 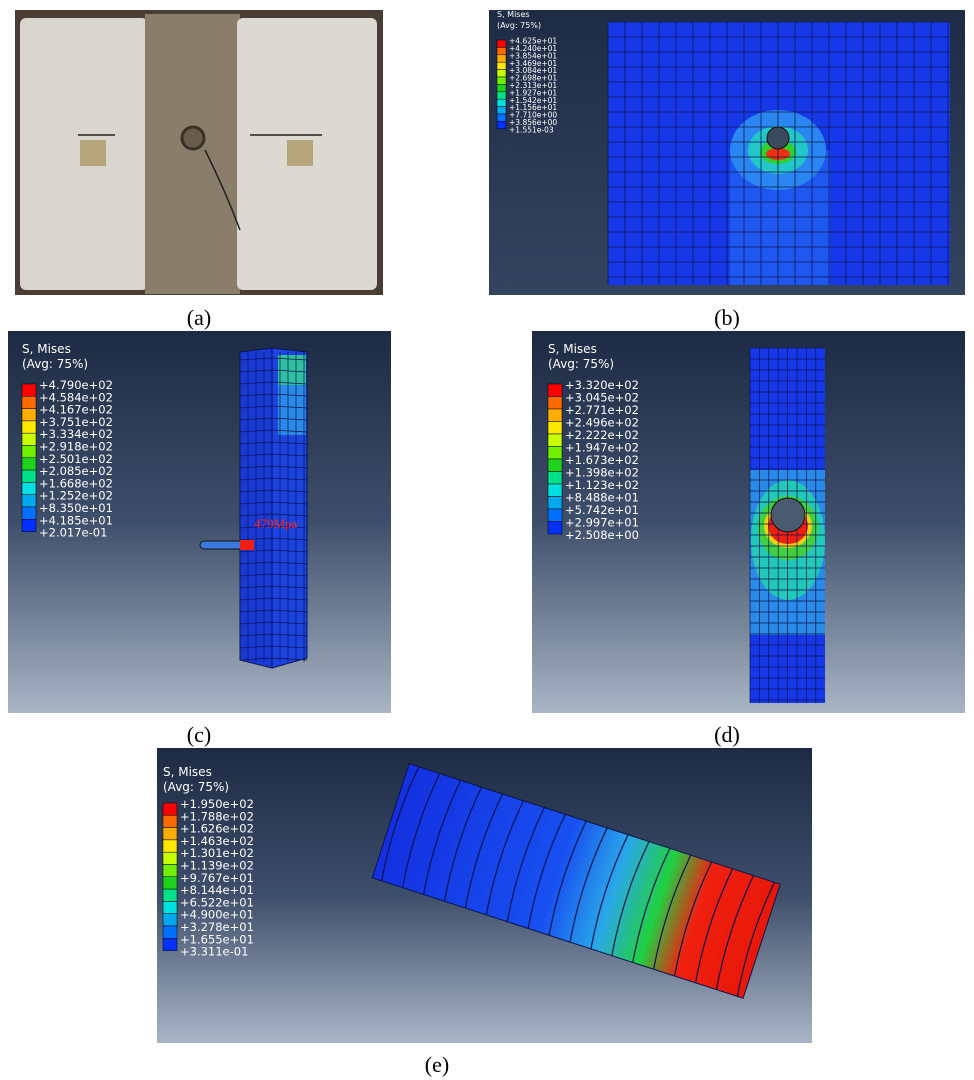 I want to click on legend-value: +2.918e+02, so click(x=76, y=447).